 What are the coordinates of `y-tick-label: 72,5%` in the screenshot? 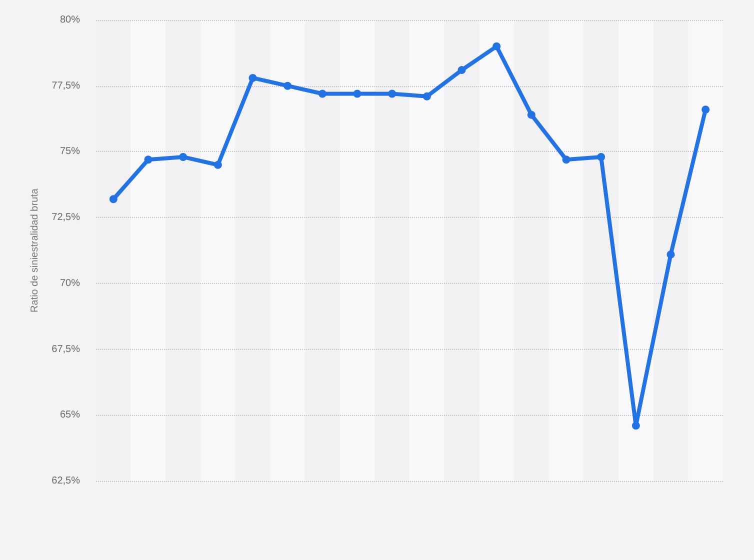 It's located at (66, 218).